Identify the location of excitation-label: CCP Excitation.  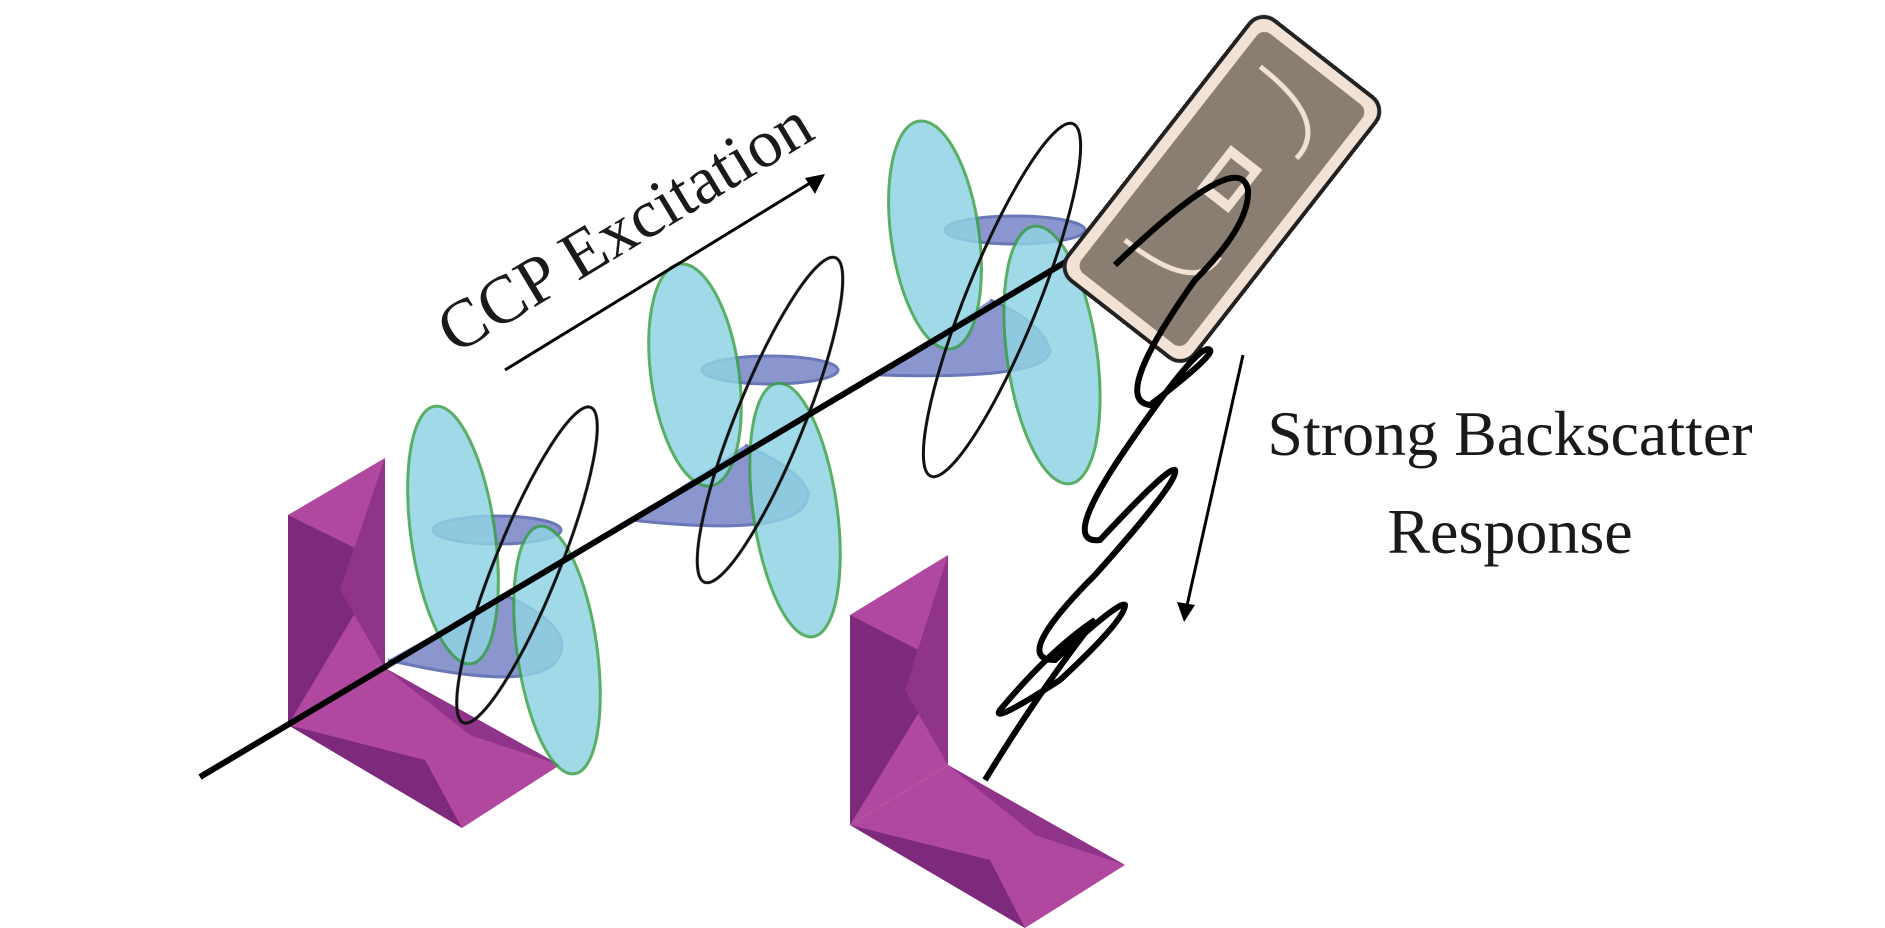
(624, 226).